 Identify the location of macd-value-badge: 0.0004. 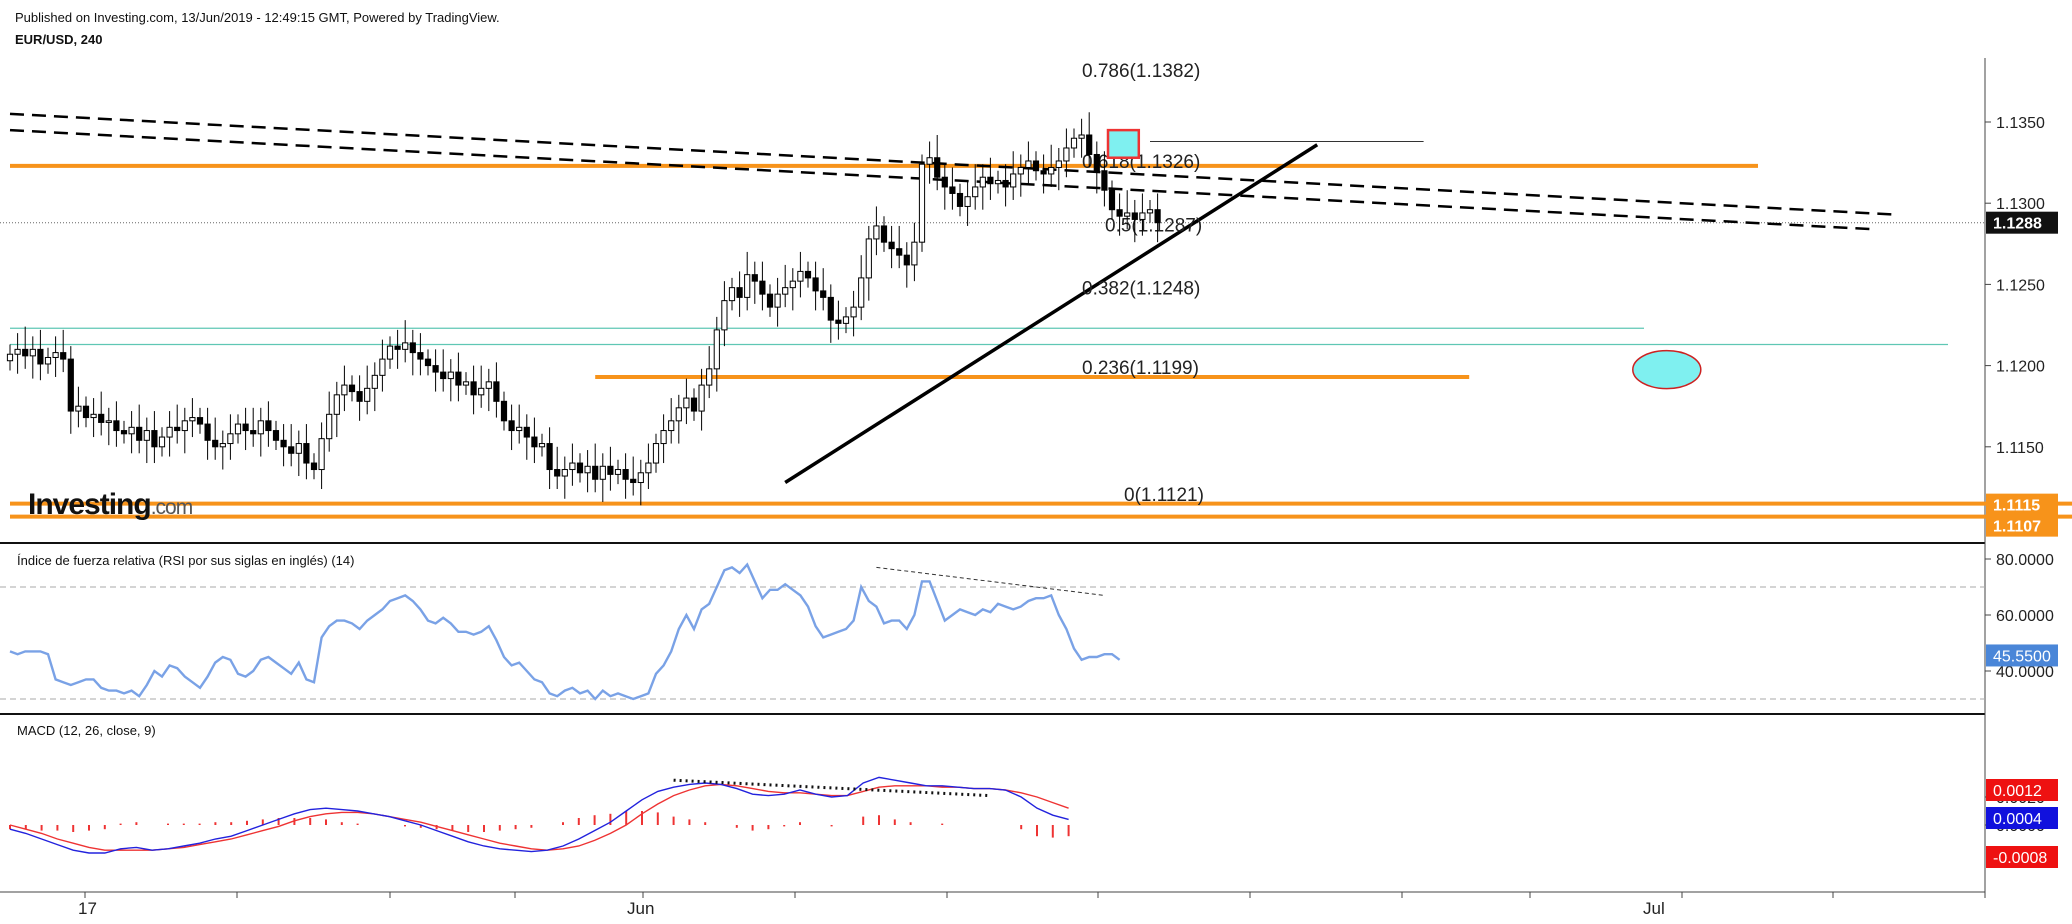
(2017, 819).